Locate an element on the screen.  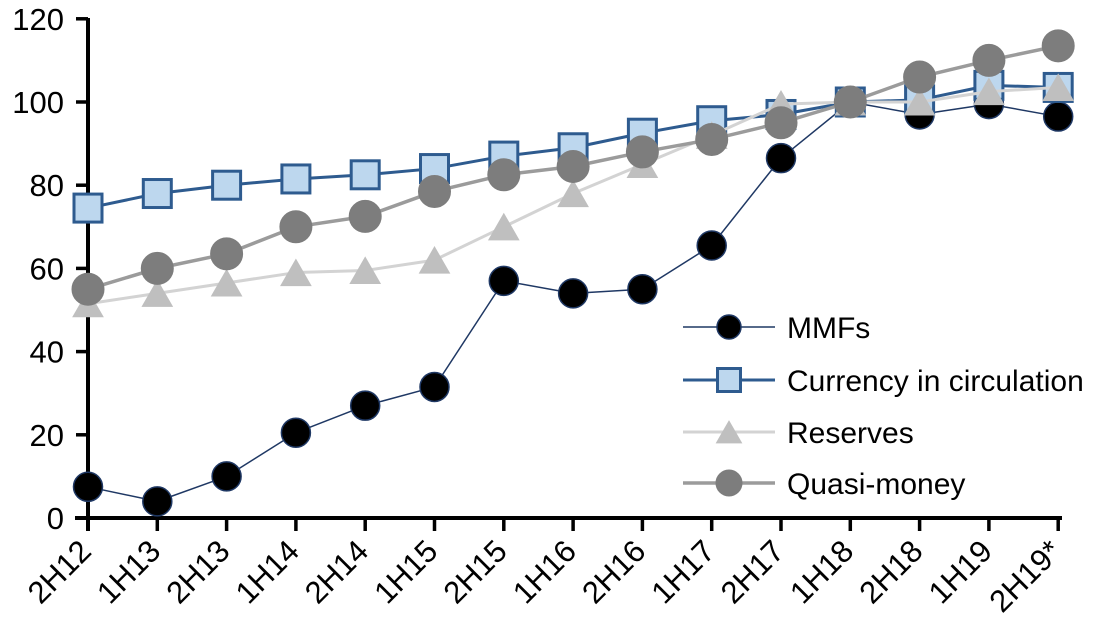
legend-label-mmfs: MMFs is located at coordinates (828, 328).